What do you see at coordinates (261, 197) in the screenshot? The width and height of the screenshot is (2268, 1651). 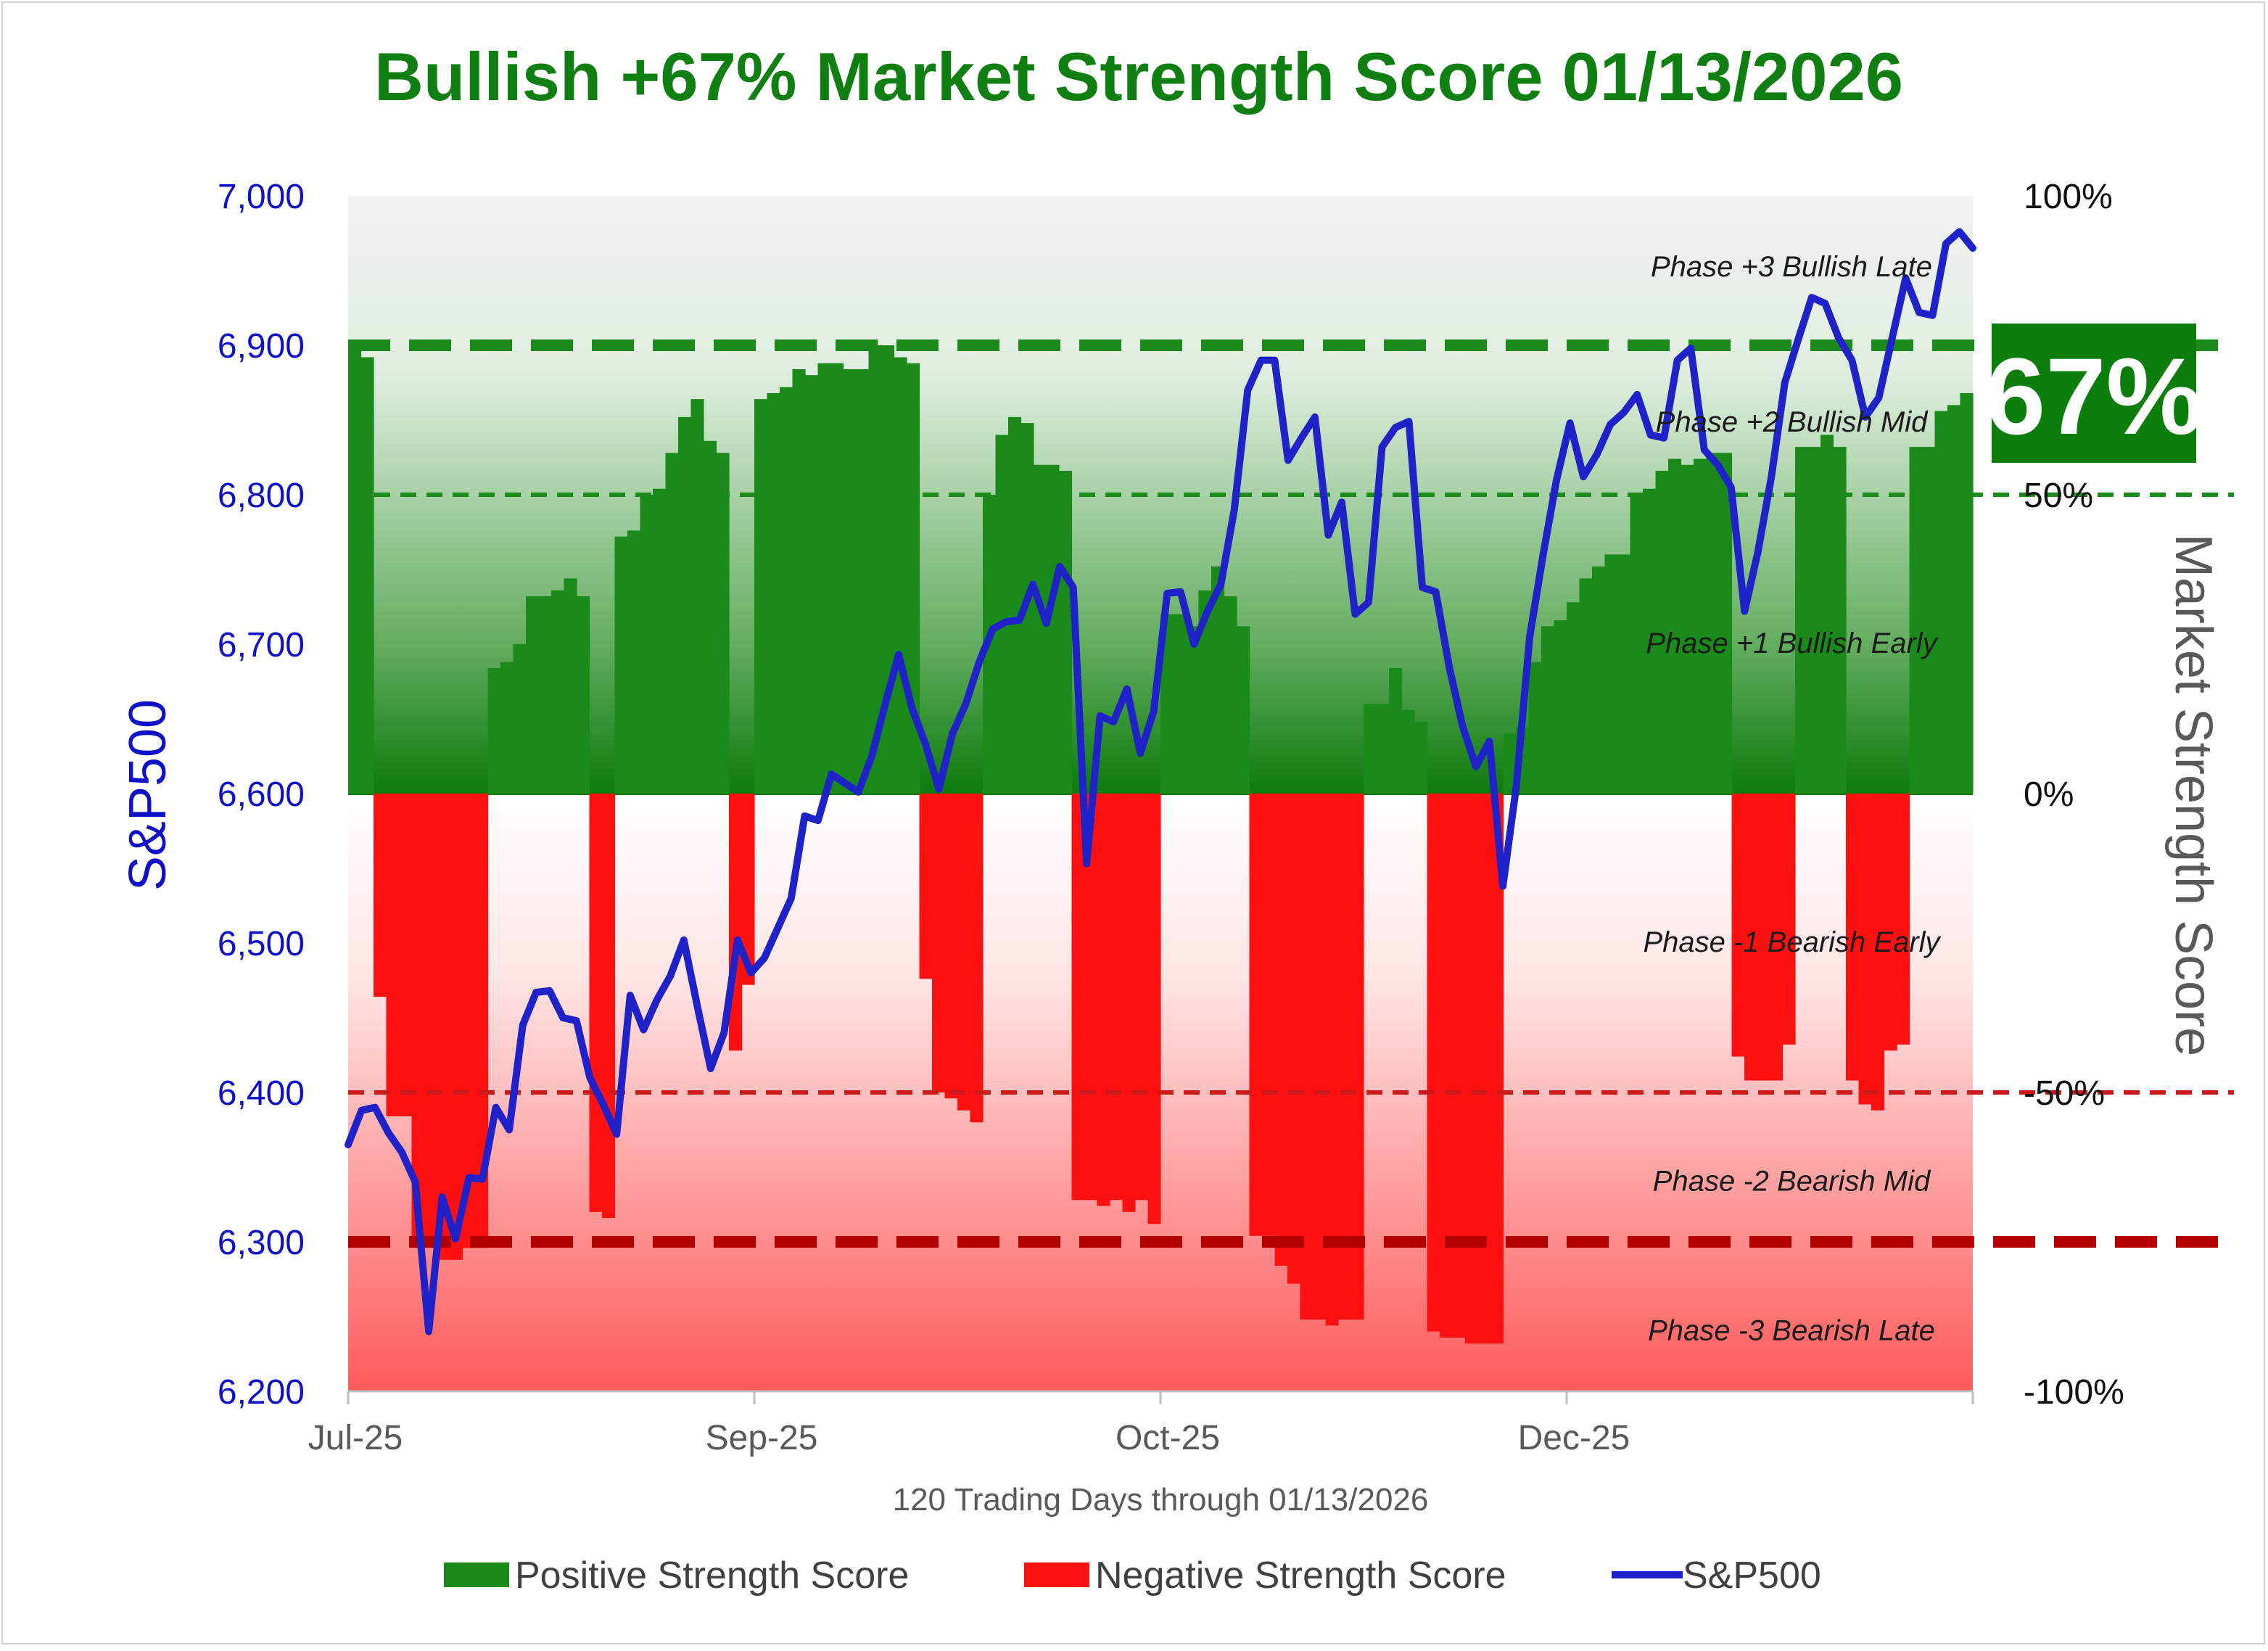 I see `left-tick-label: 7,000` at bounding box center [261, 197].